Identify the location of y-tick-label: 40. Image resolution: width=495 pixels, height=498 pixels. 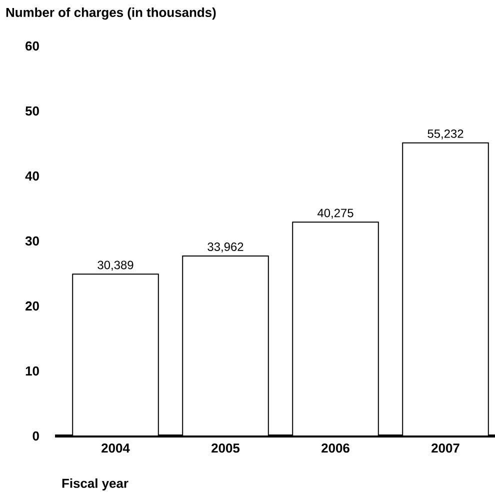
(32, 176).